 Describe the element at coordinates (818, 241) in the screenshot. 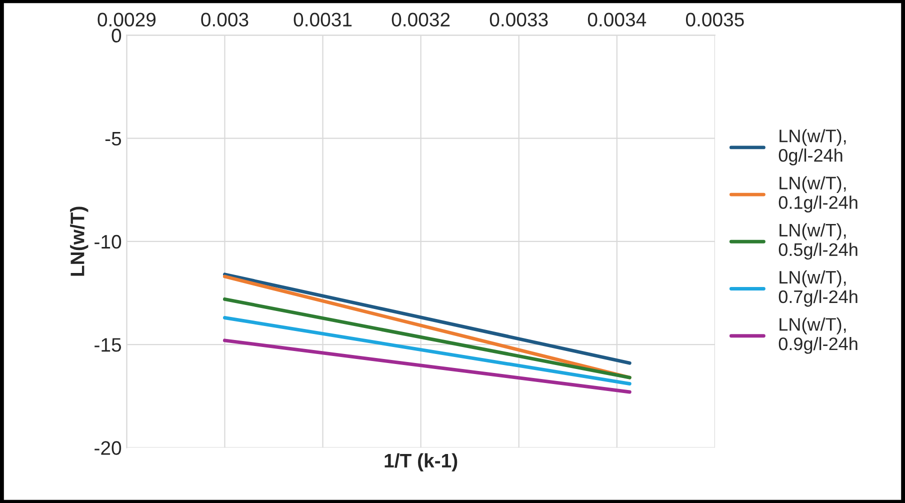

I see `legend-label: LN(w/T), 0.5g/l-24h` at that location.